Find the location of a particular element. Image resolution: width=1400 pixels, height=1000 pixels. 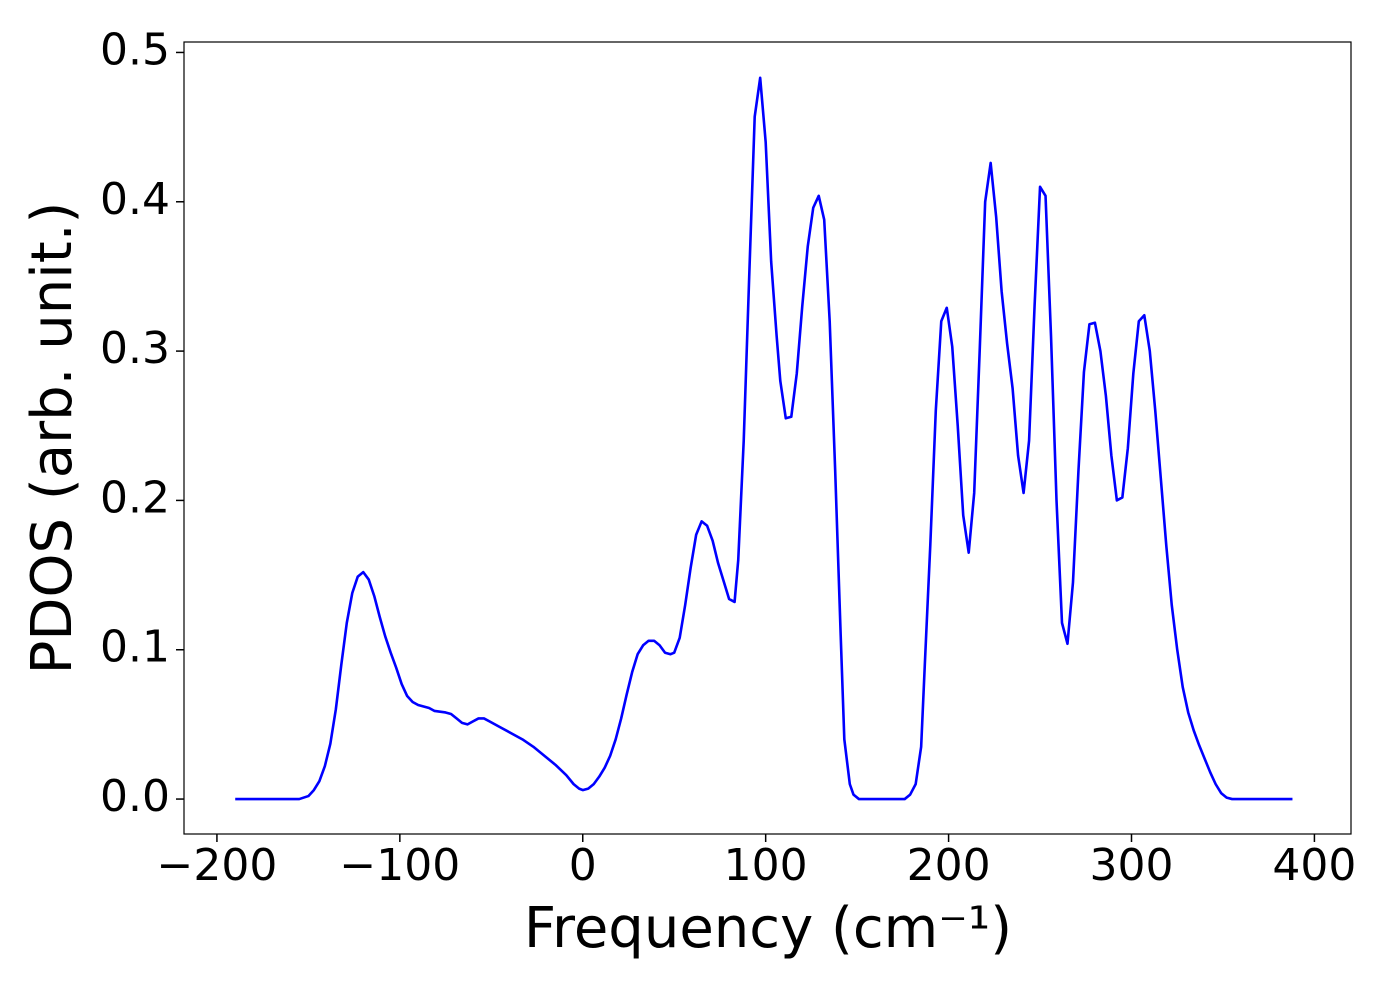

y-tick-label: 0.5 is located at coordinates (135, 49).